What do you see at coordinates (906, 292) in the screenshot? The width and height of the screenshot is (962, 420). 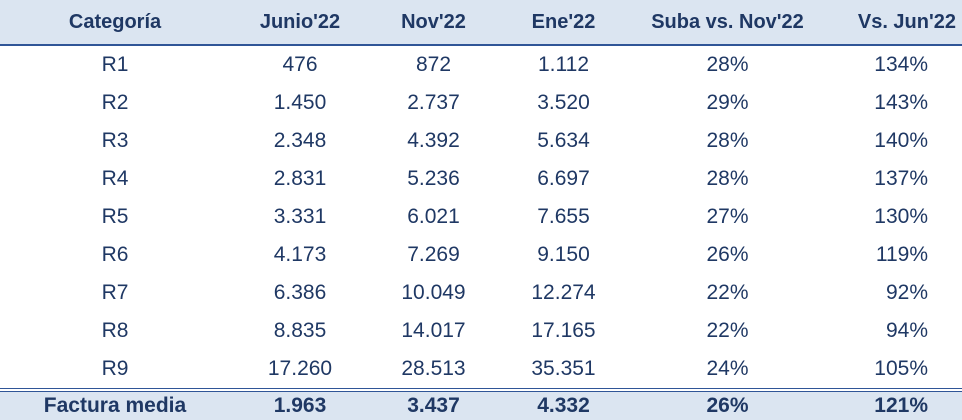 I see `table-cell: 92%` at bounding box center [906, 292].